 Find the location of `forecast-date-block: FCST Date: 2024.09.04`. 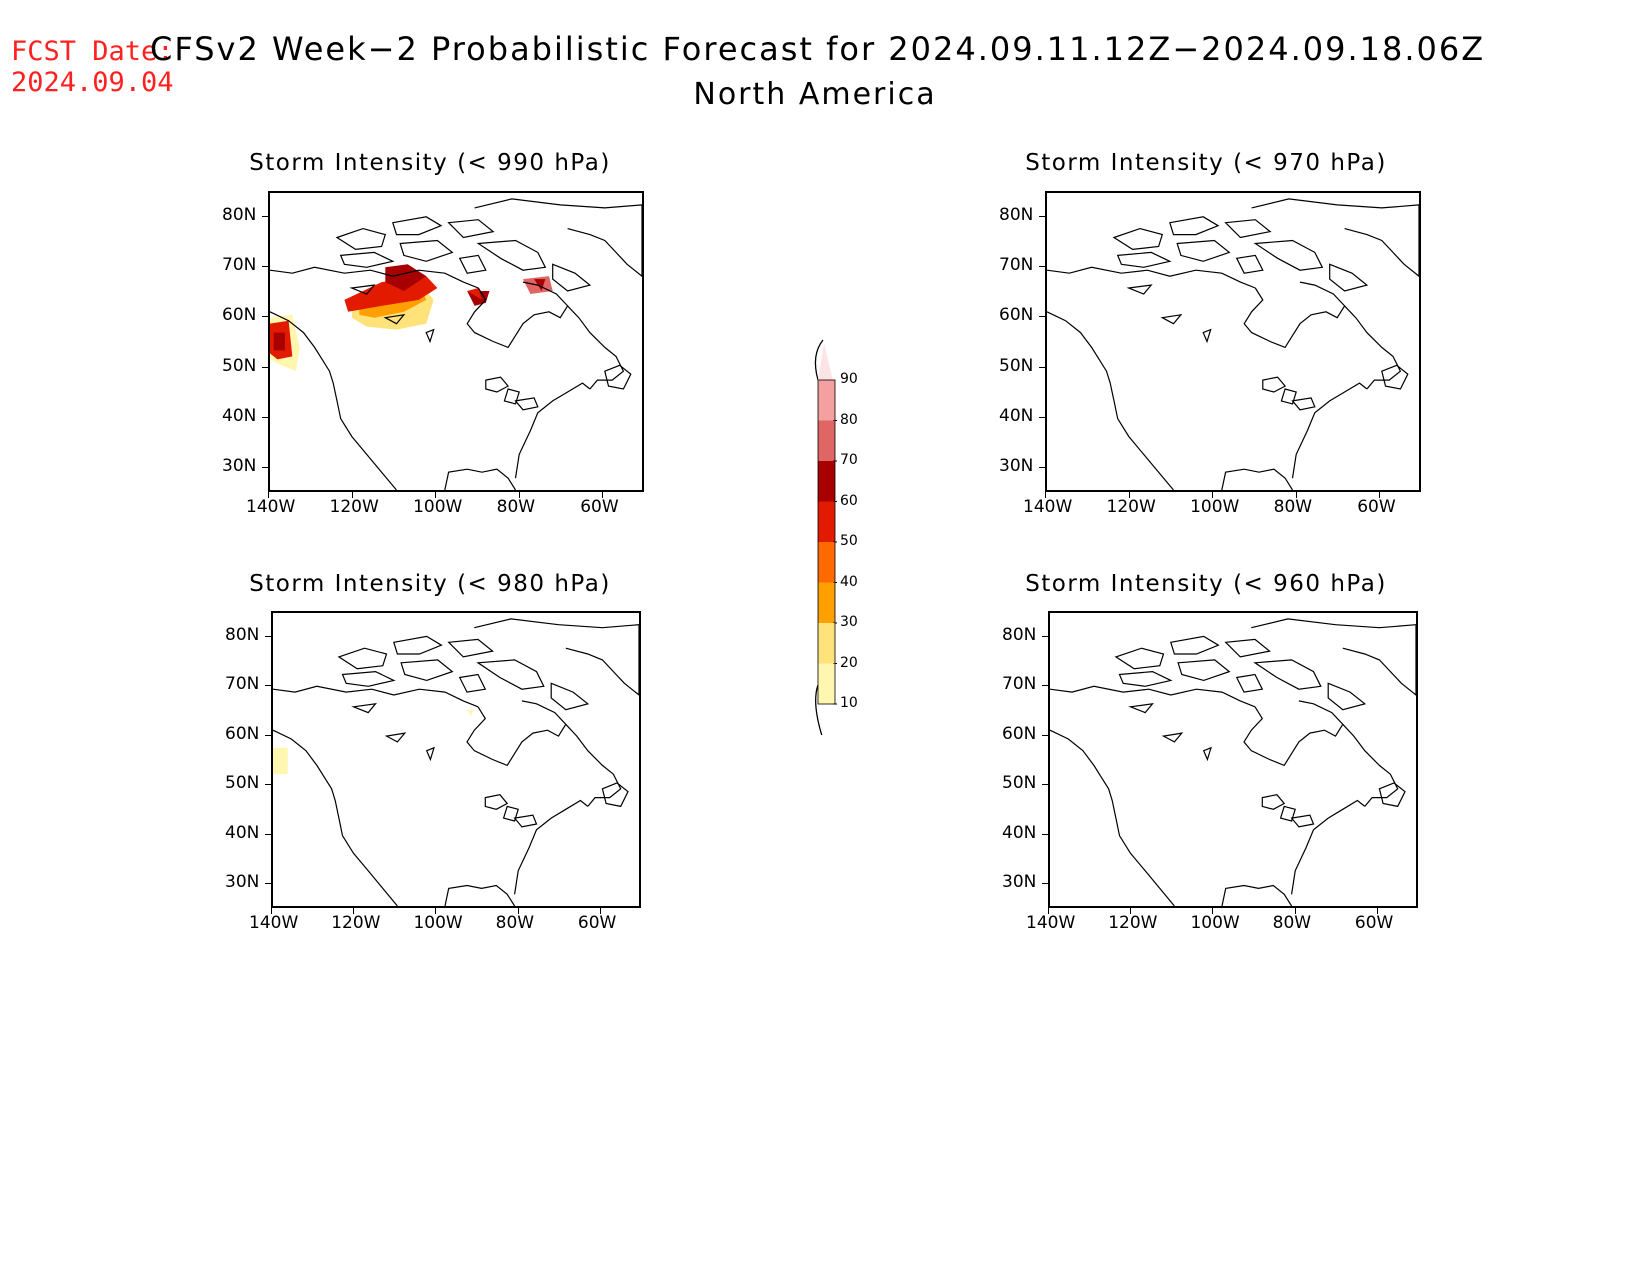

forecast-date-block: FCST Date: 2024.09.04 is located at coordinates (92, 67).